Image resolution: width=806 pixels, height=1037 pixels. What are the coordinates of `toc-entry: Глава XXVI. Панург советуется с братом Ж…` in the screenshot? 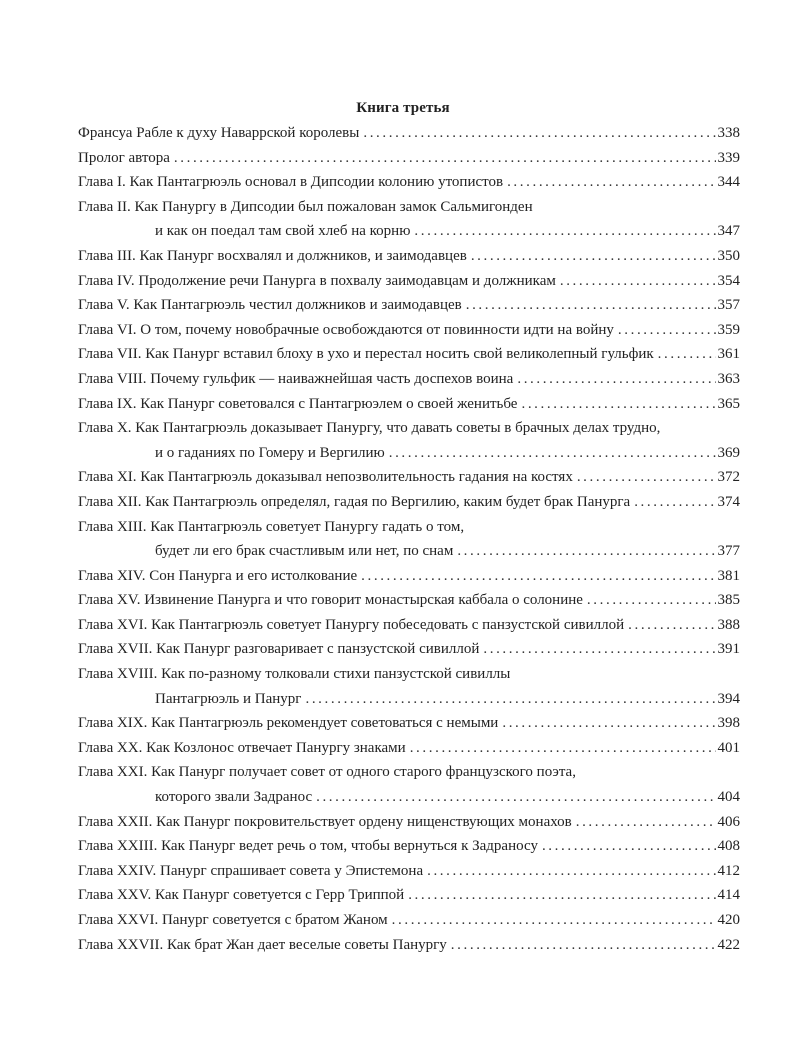 It's located at (409, 920).